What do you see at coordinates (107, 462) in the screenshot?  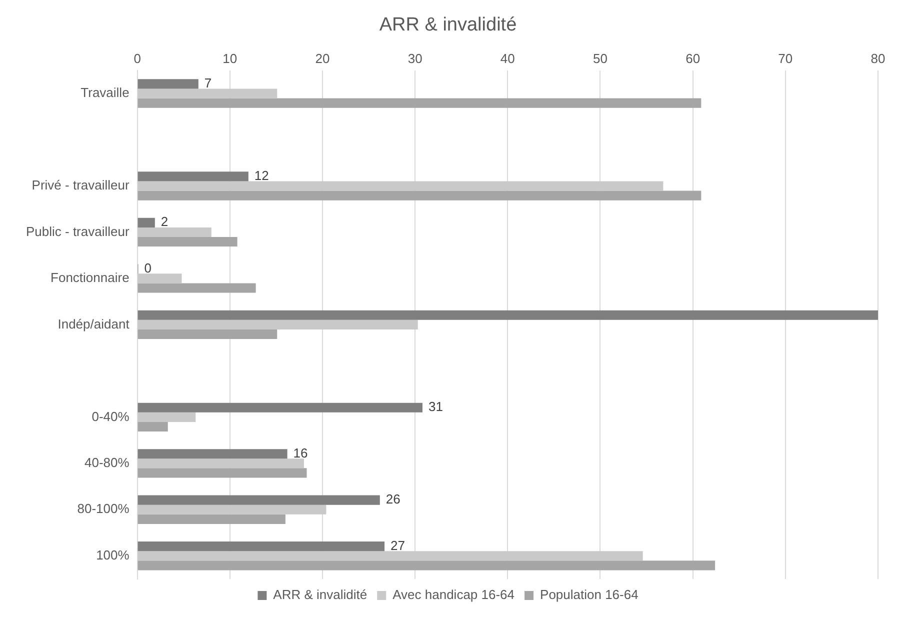 I see `y-tick-label: 40-80%` at bounding box center [107, 462].